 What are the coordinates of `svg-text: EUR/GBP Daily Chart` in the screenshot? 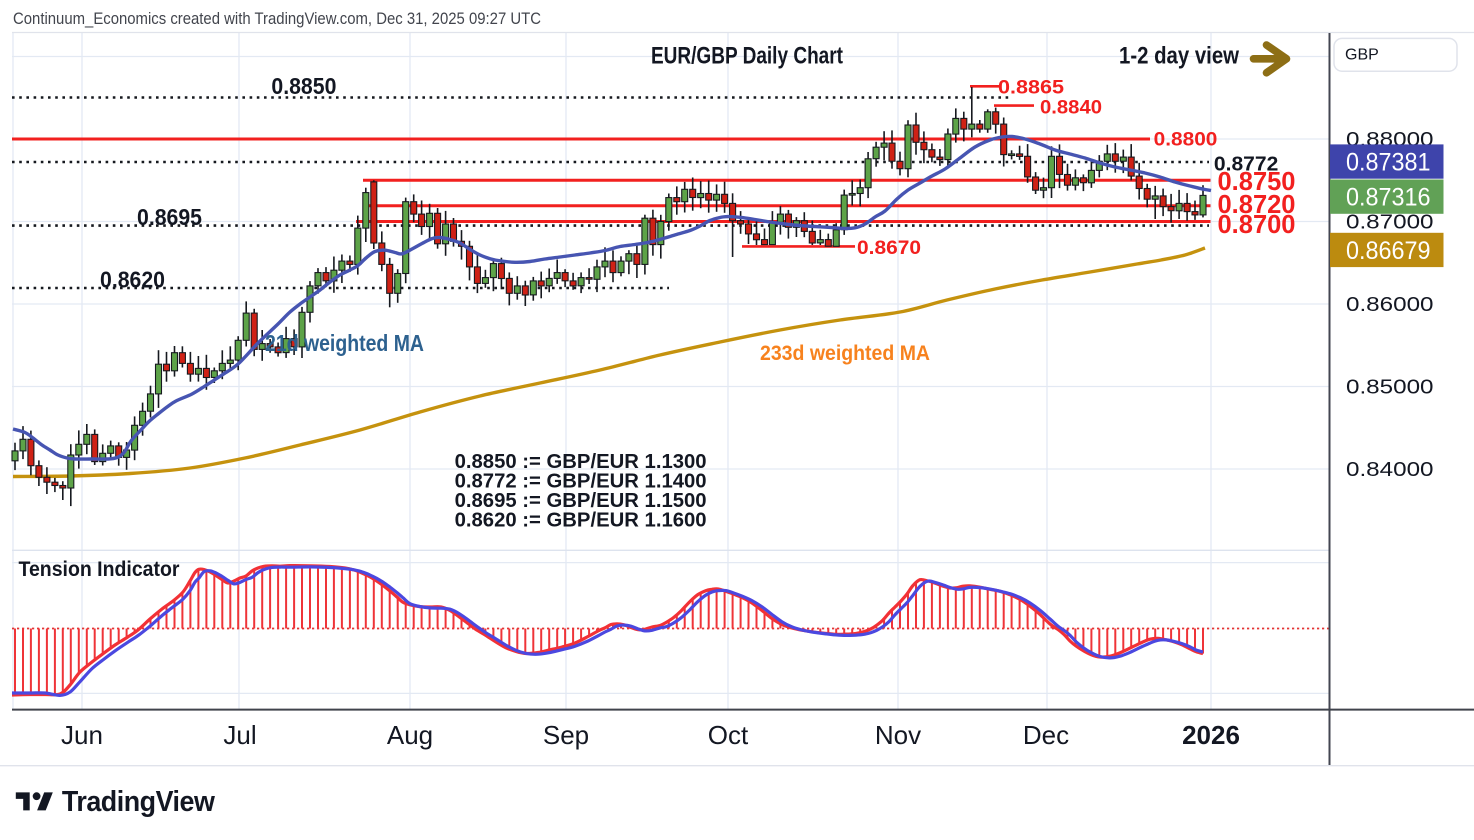 It's located at (747, 56).